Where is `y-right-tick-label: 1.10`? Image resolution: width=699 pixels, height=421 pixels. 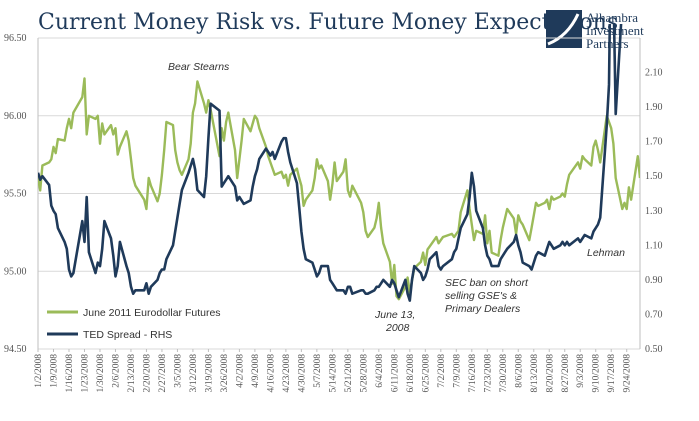
y-right-tick-label: 1.10 is located at coordinates (654, 245).